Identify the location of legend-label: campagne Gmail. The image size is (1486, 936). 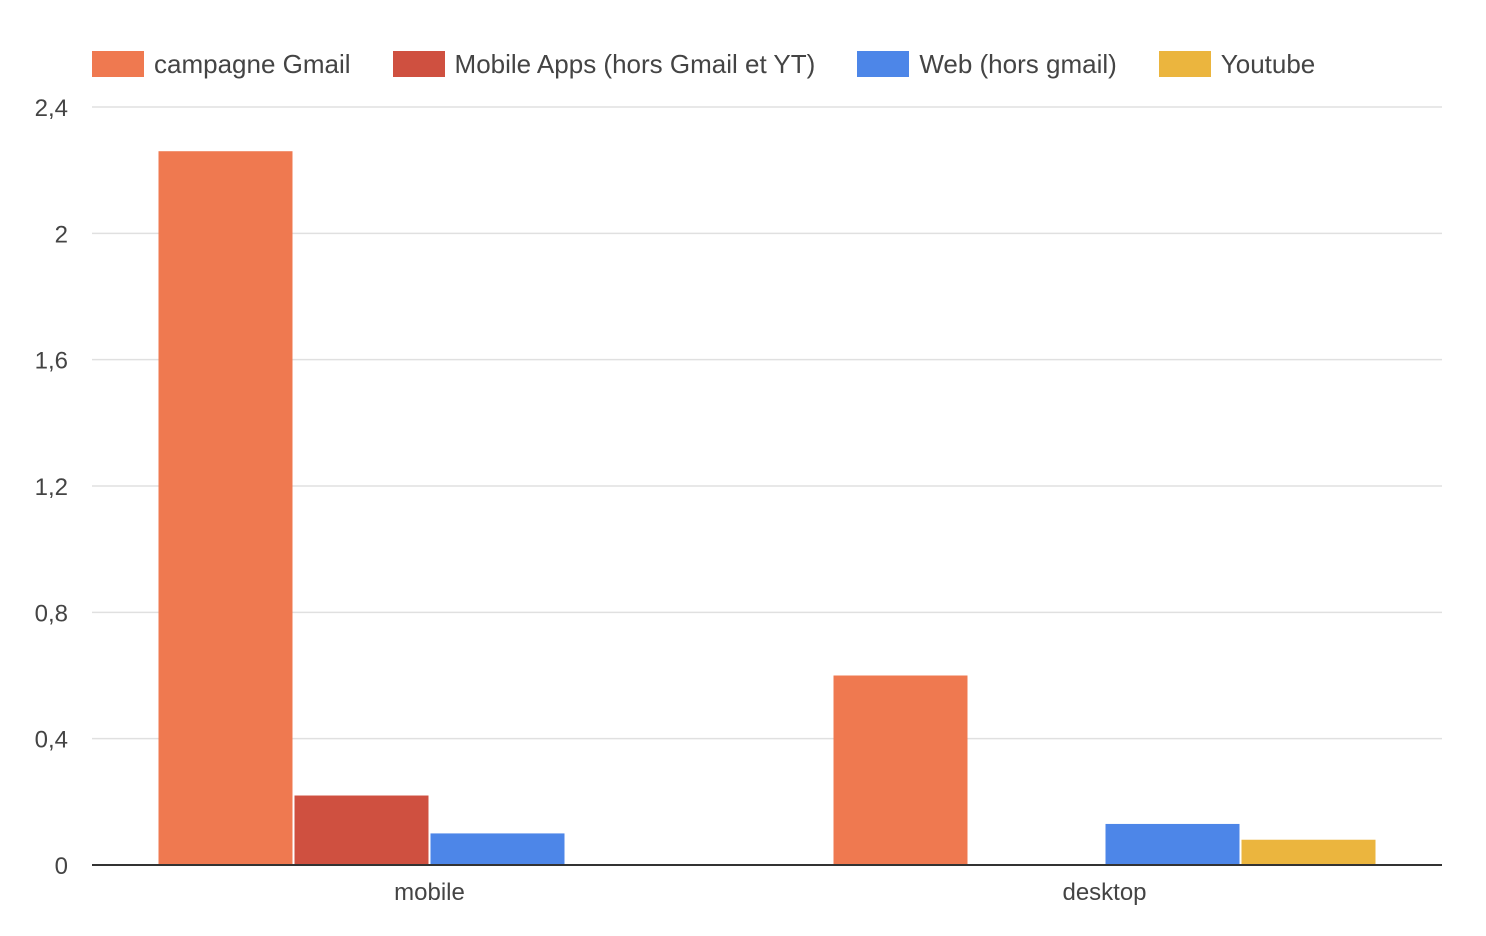
(252, 63).